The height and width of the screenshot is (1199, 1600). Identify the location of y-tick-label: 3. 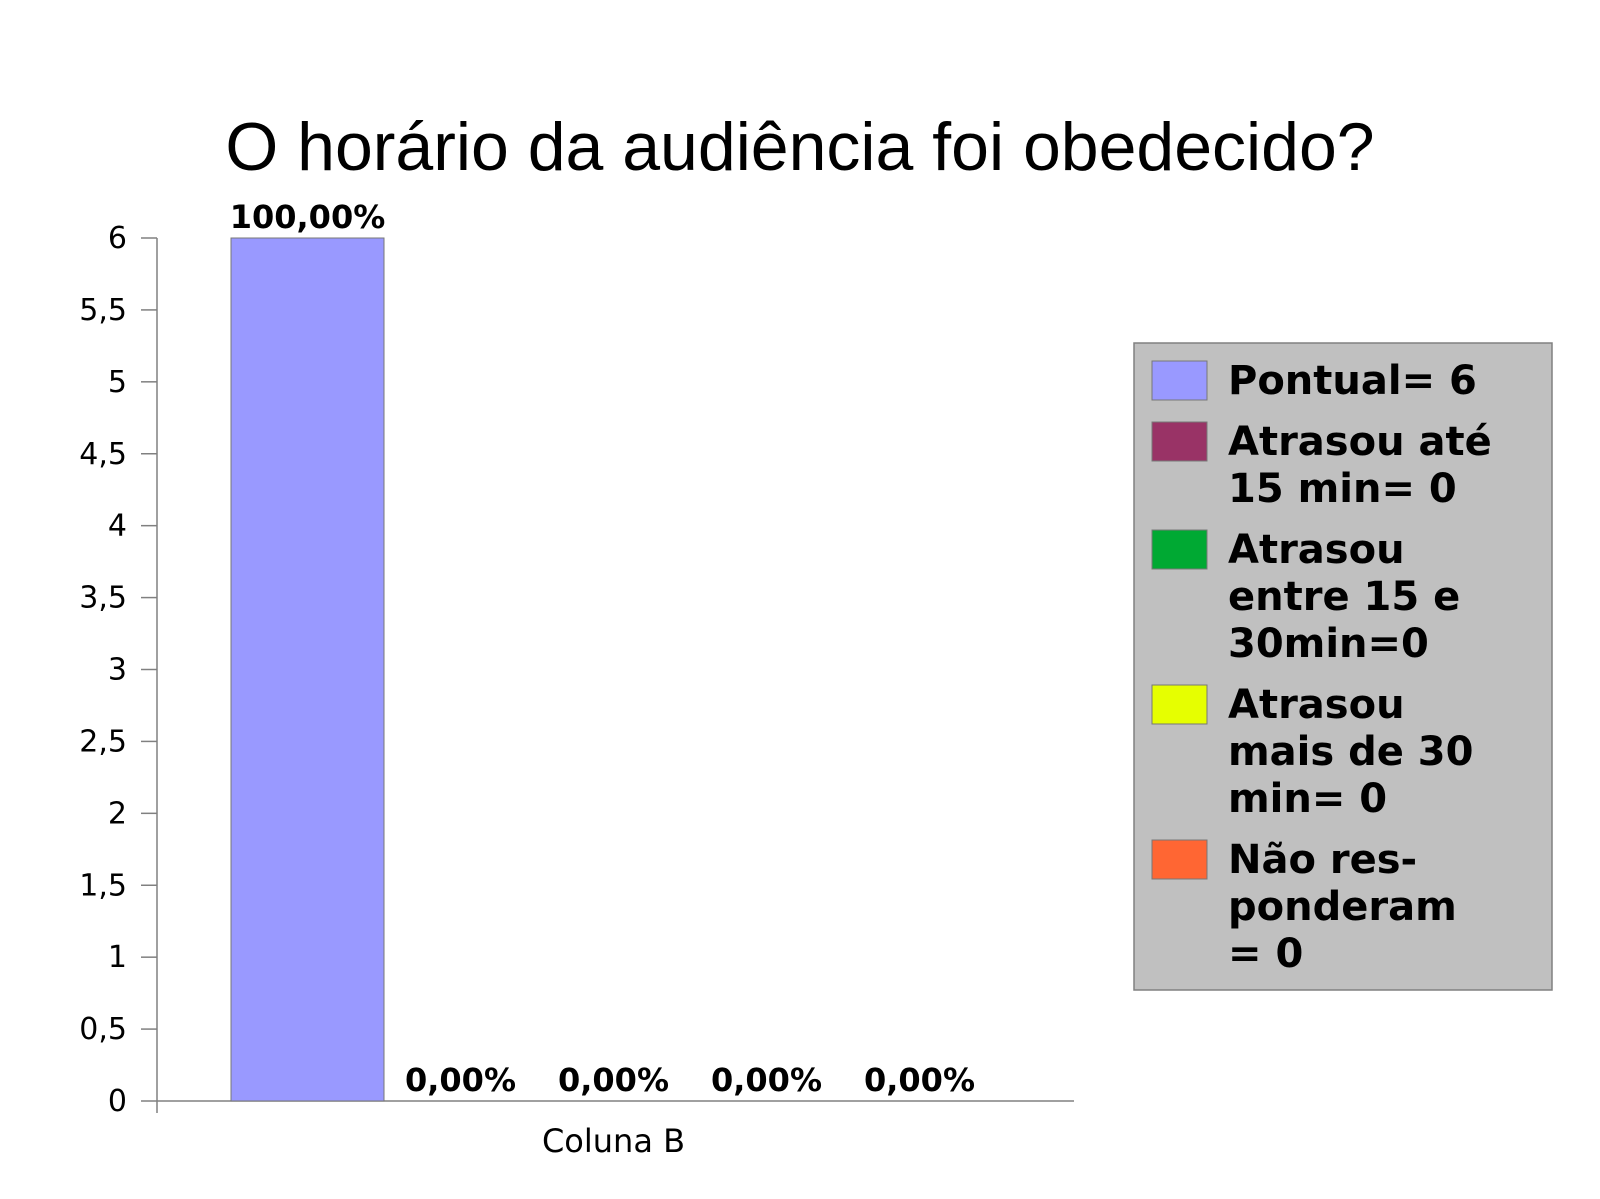
(117, 670).